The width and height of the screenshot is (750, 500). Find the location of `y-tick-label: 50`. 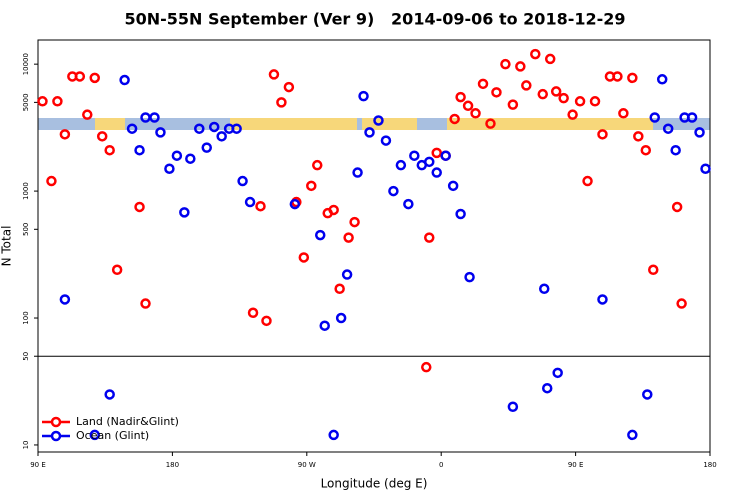

y-tick-label: 50 is located at coordinates (26, 356).